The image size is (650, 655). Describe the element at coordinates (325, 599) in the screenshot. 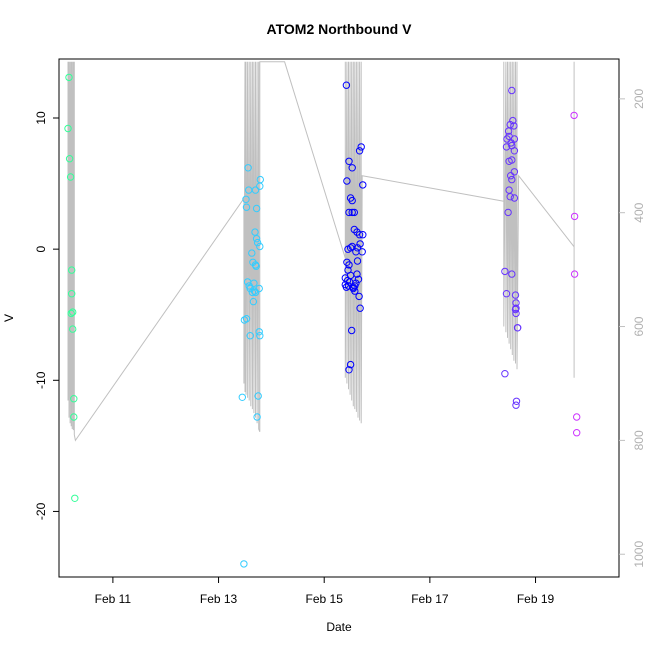

I see `x-tick-label: Feb 15` at that location.